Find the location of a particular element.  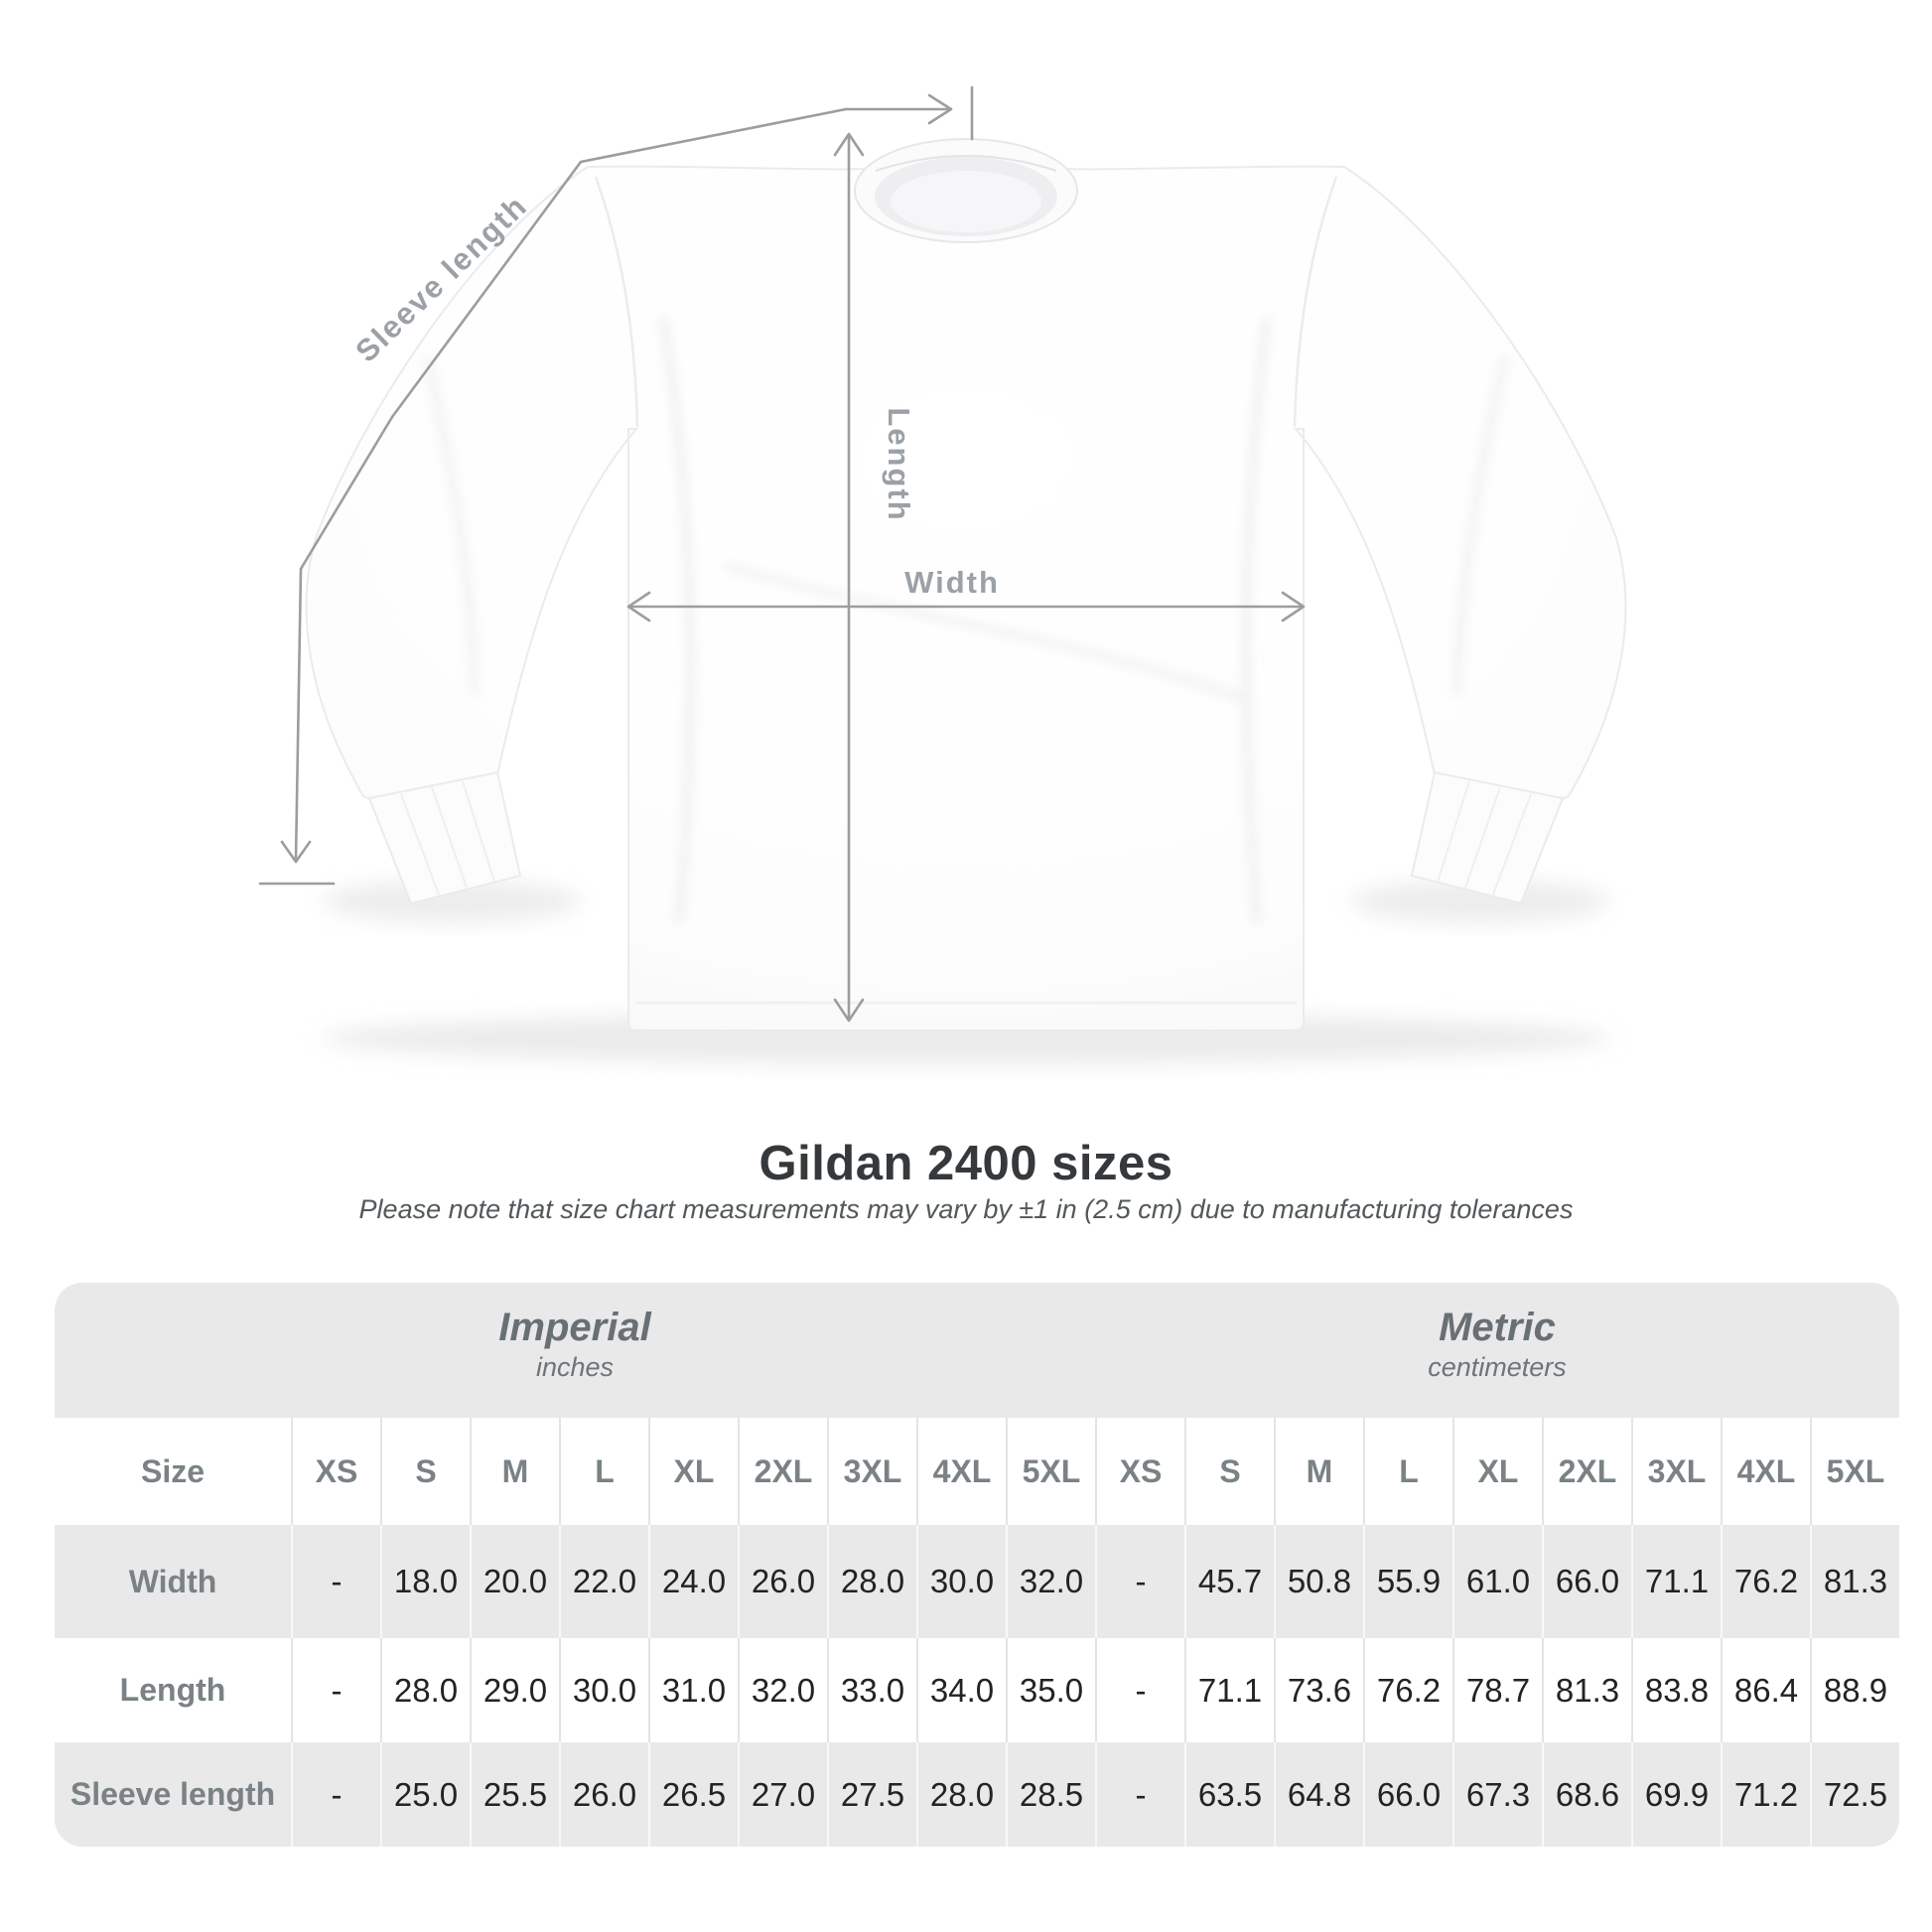

metric-label: Metric is located at coordinates (1497, 1327).